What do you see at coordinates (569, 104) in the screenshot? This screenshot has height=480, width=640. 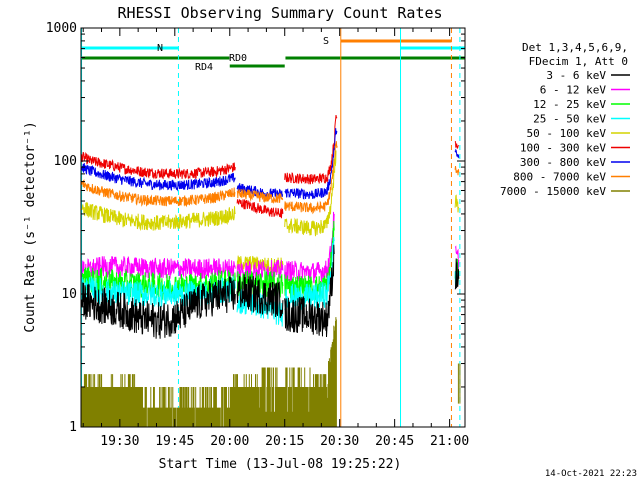 I see `legend-entry-label: 12 - 25 keV` at bounding box center [569, 104].